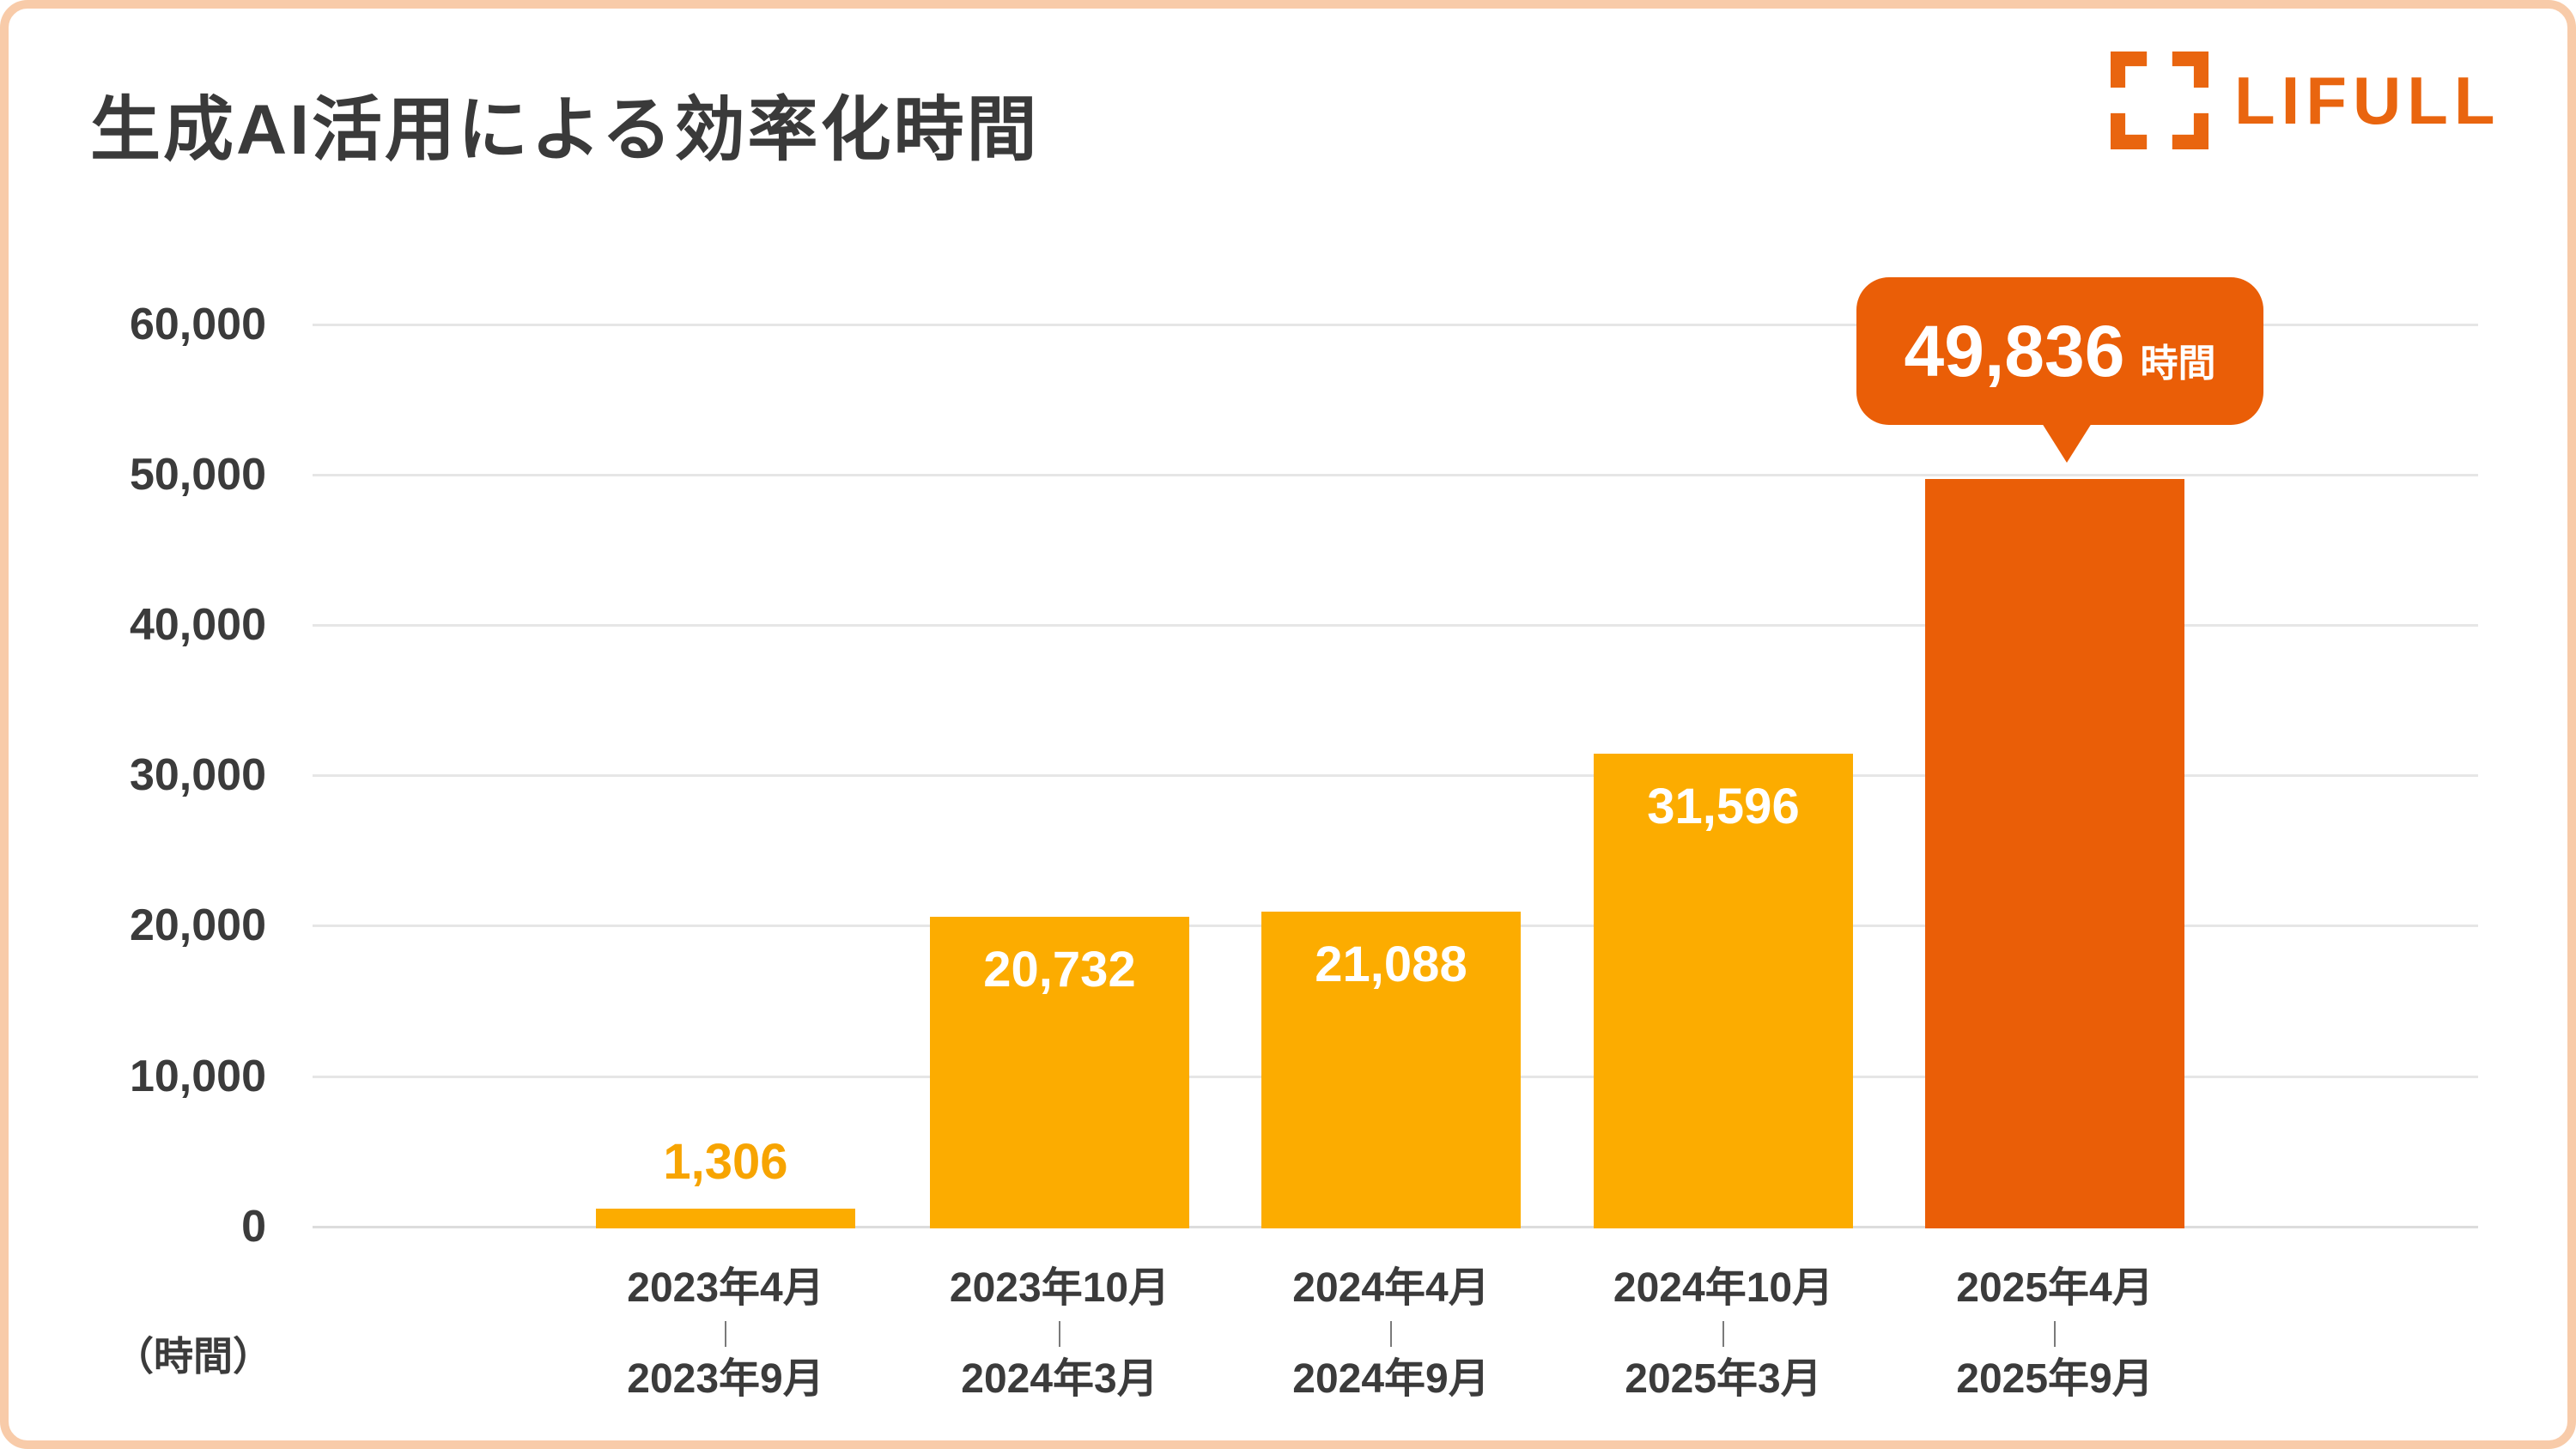 The height and width of the screenshot is (1449, 2576). I want to click on x-tick-2023h2: 2023年10月 2024年3月, so click(1060, 1334).